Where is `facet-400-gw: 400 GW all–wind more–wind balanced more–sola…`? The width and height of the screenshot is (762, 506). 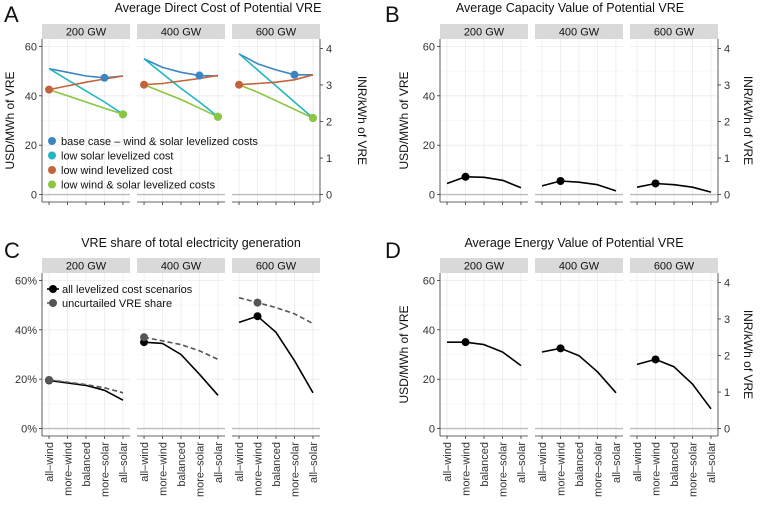
facet-400-gw: 400 GW all–wind more–wind balanced more–sola… is located at coordinates (181, 377).